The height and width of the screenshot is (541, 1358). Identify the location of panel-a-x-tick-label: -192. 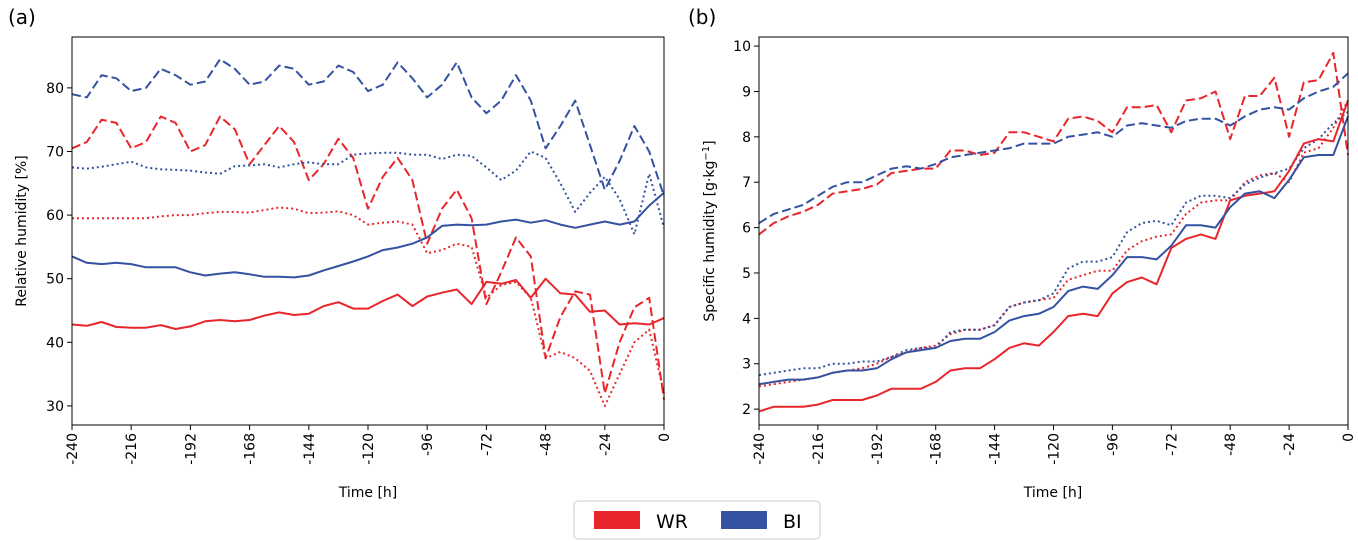
(191, 449).